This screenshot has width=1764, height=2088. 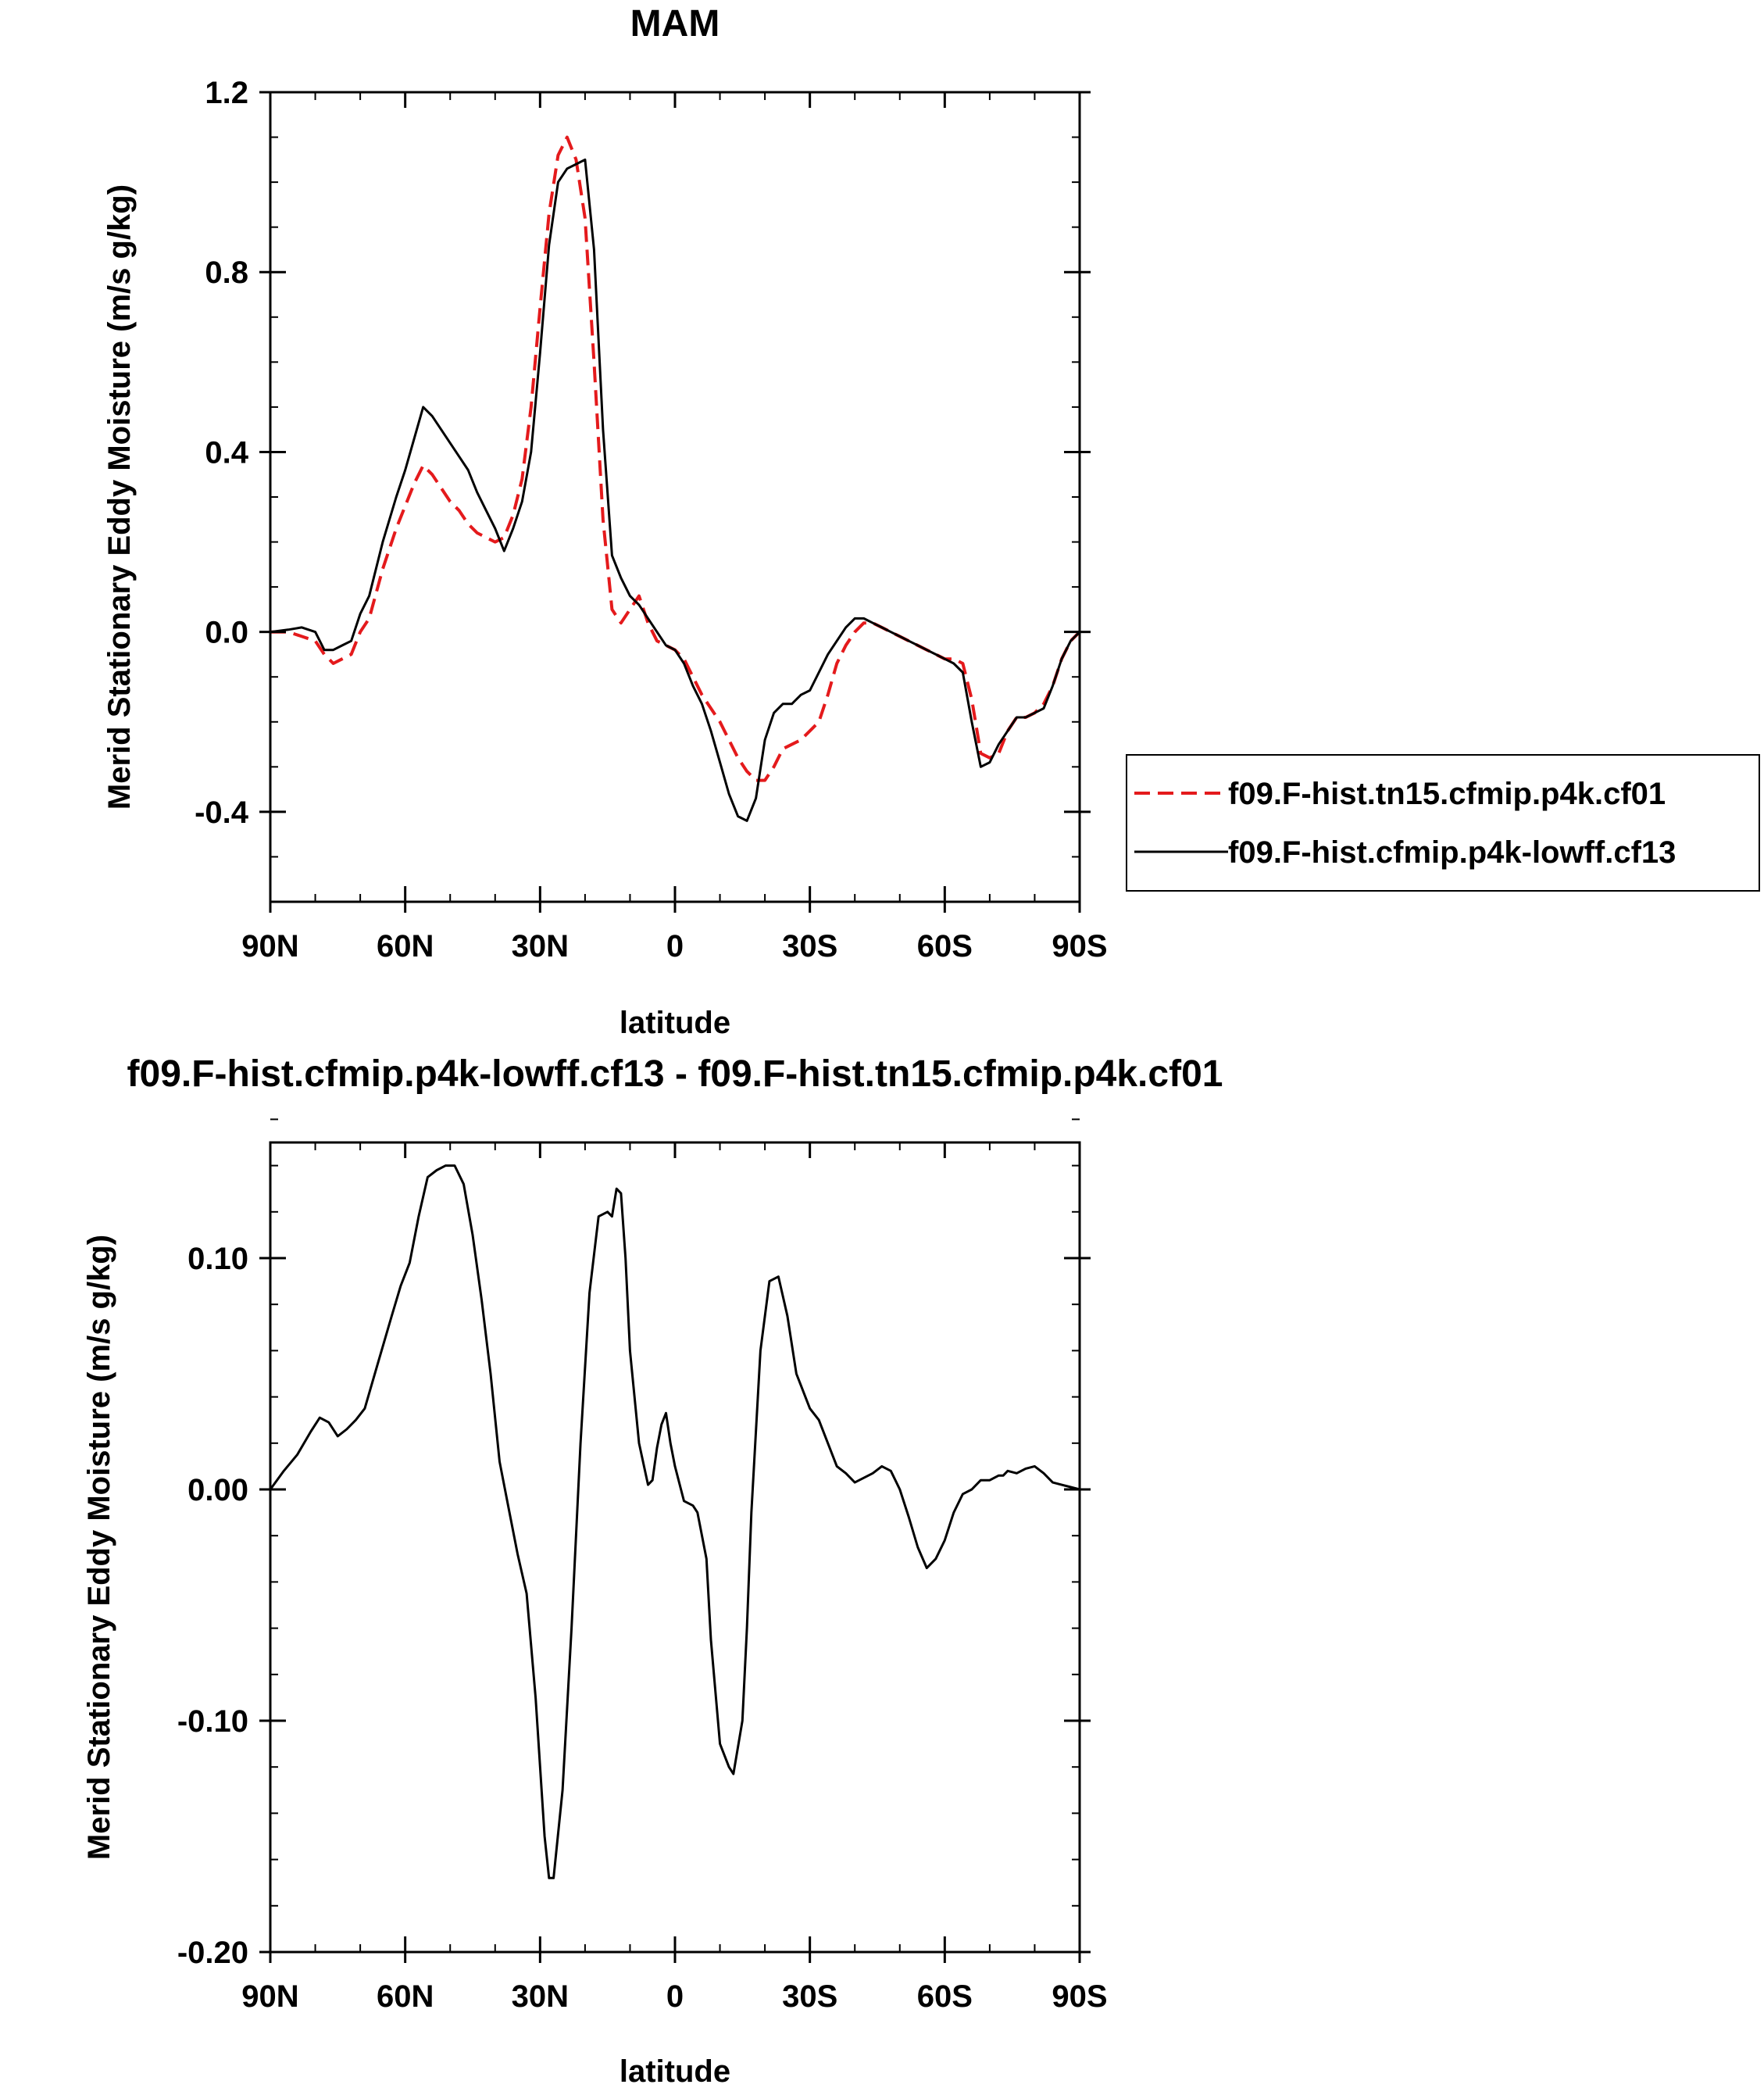 What do you see at coordinates (540, 946) in the screenshot?
I see `top-x-tick-label: 30N` at bounding box center [540, 946].